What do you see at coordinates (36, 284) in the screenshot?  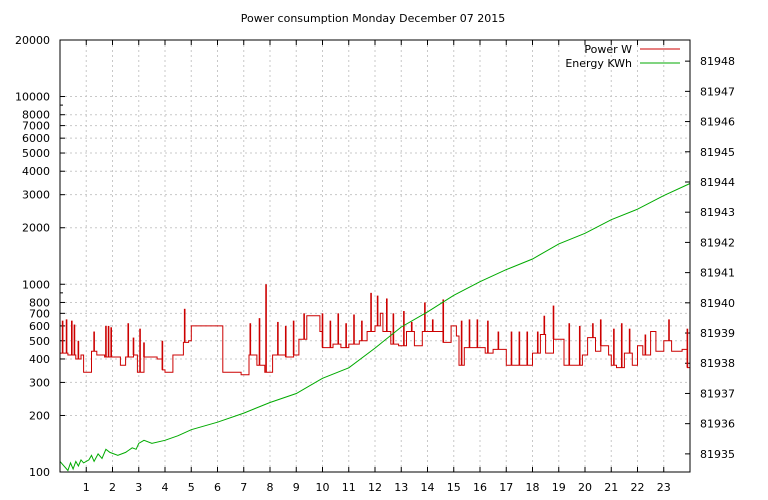 I see `left-tick-label: 1000` at bounding box center [36, 284].